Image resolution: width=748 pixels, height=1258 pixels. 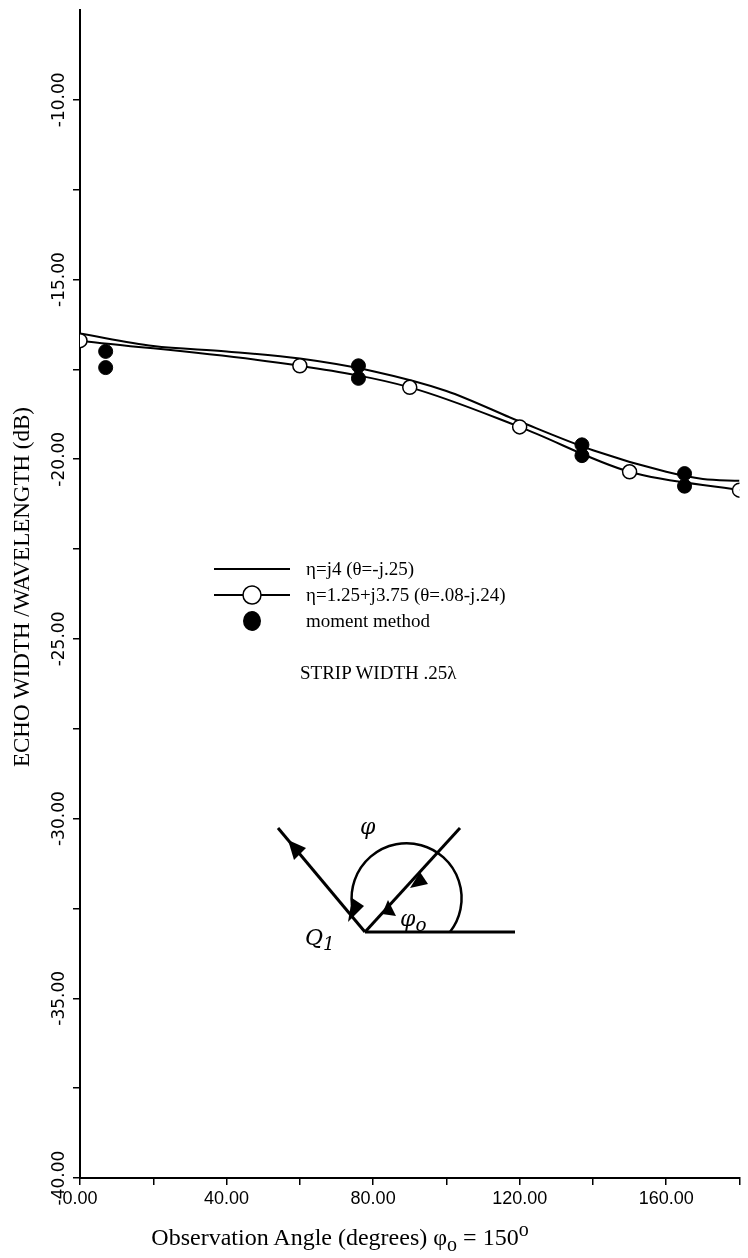 What do you see at coordinates (368, 621) in the screenshot?
I see `legend-label: moment method` at bounding box center [368, 621].